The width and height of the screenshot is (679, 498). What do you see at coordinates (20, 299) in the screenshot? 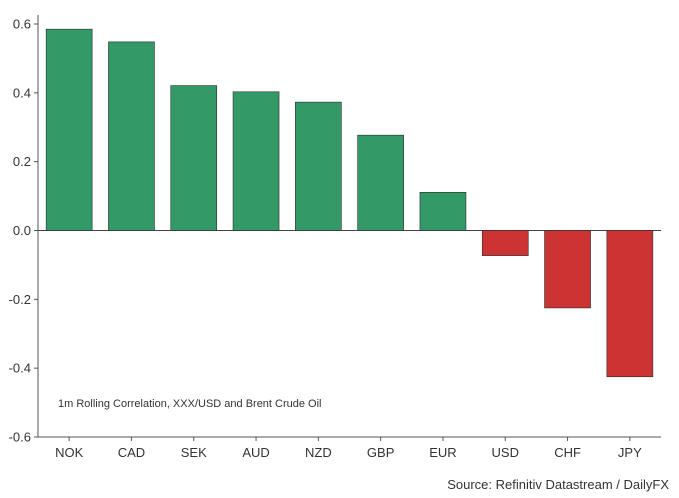
I see `y-tick-label: -0.2` at bounding box center [20, 299].